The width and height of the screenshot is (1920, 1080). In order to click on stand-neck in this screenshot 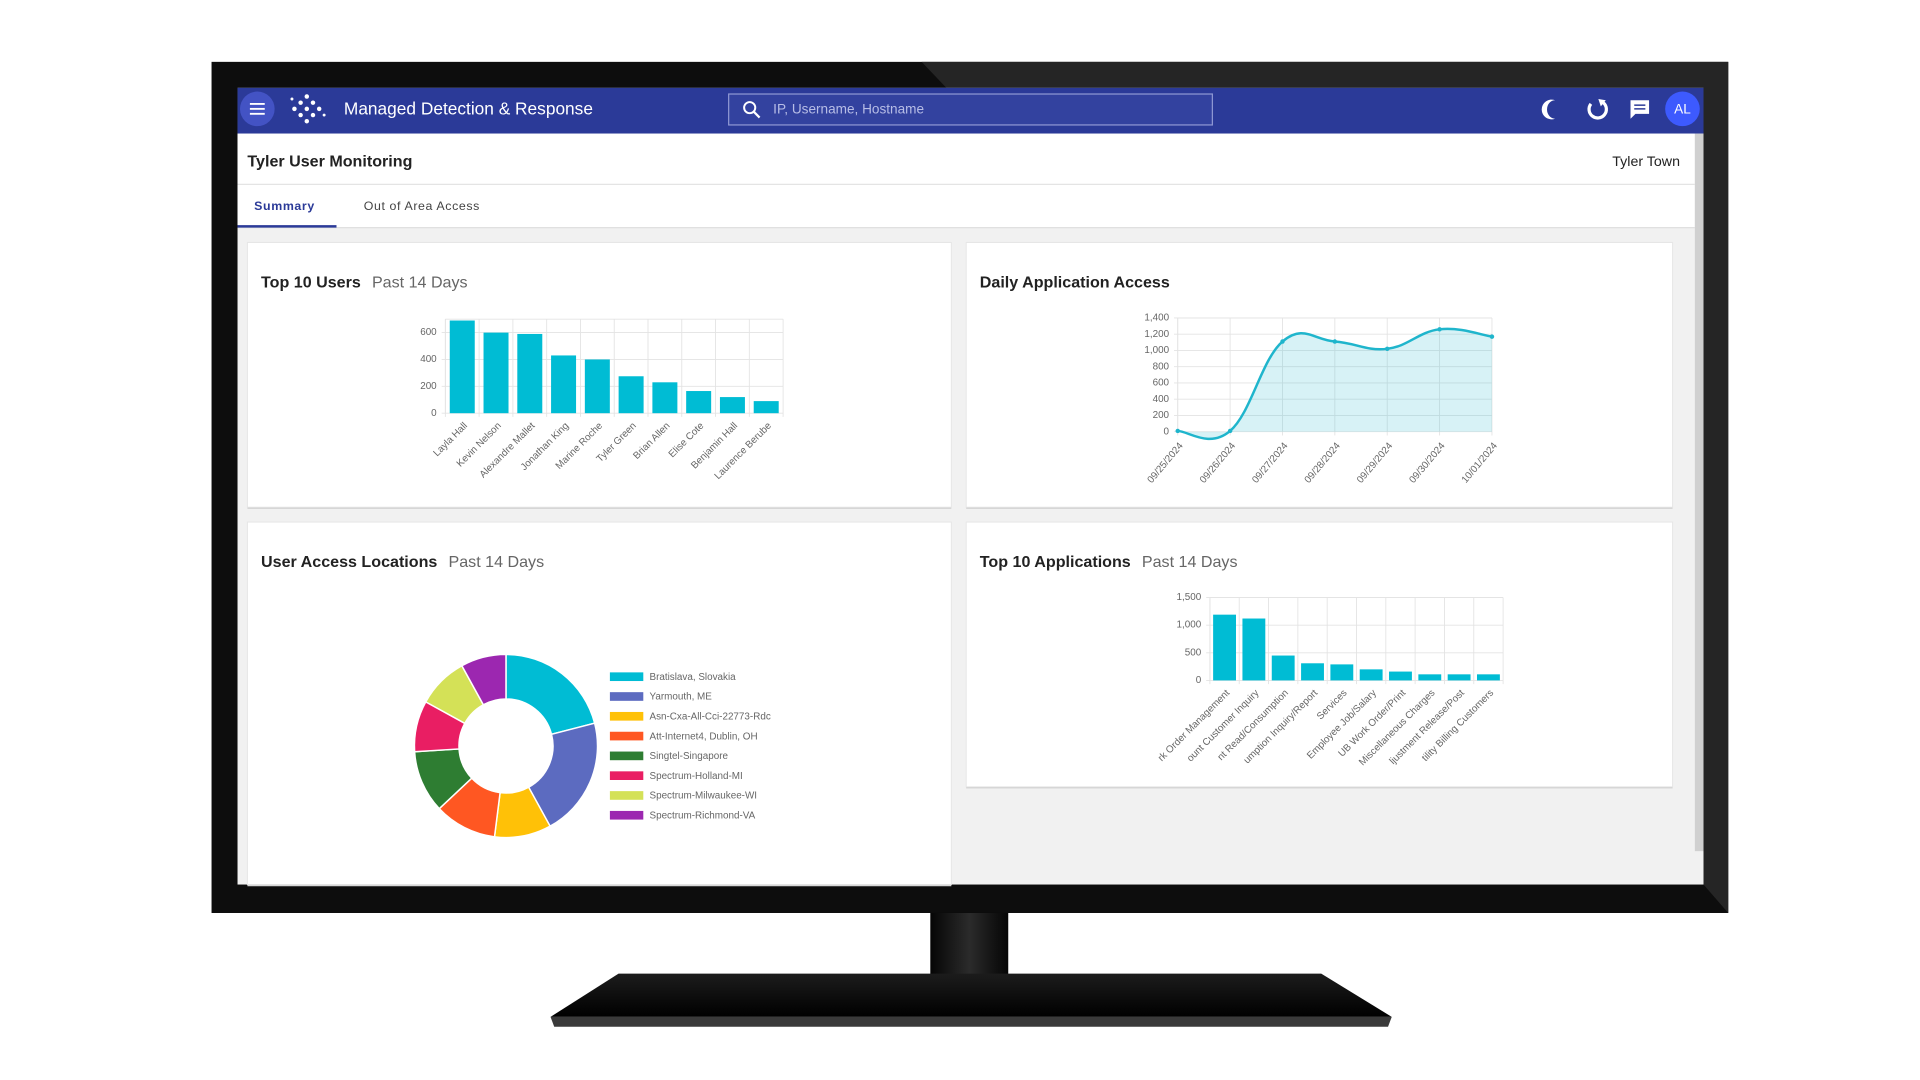, I will do `click(969, 945)`.